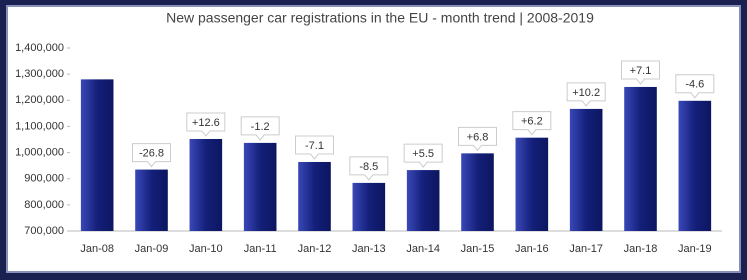 The height and width of the screenshot is (280, 747). I want to click on x-tick-label: Jan-18, so click(641, 249).